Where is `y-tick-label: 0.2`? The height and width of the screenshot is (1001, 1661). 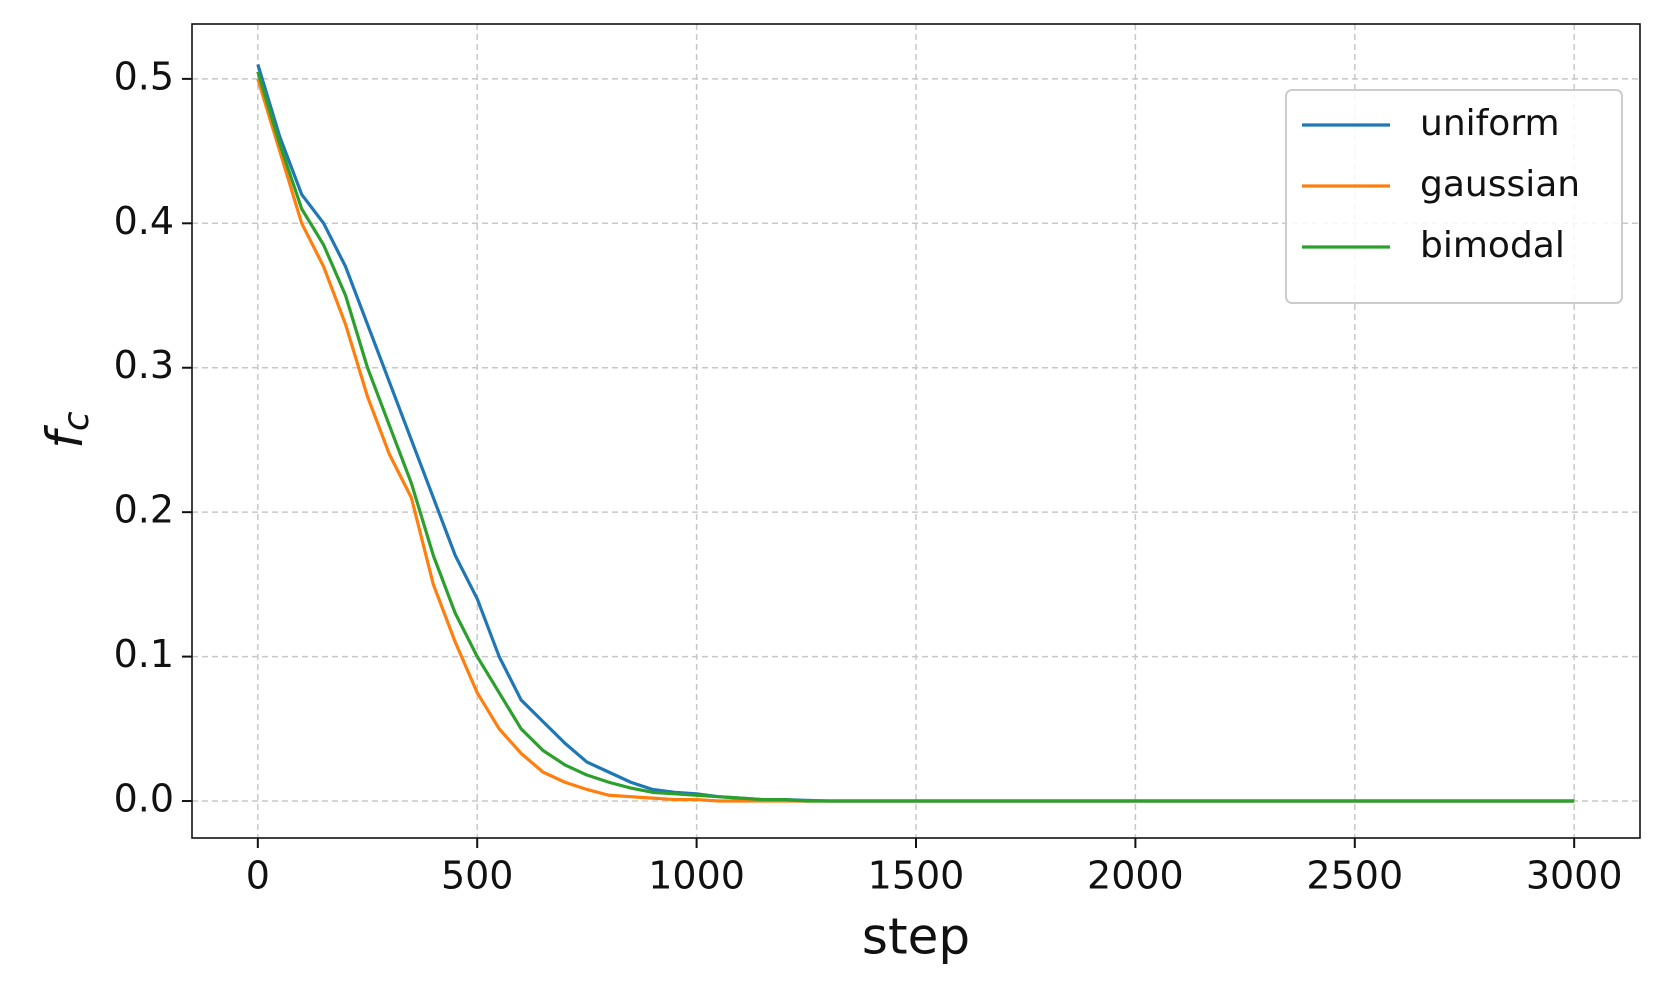 y-tick-label: 0.2 is located at coordinates (144, 510).